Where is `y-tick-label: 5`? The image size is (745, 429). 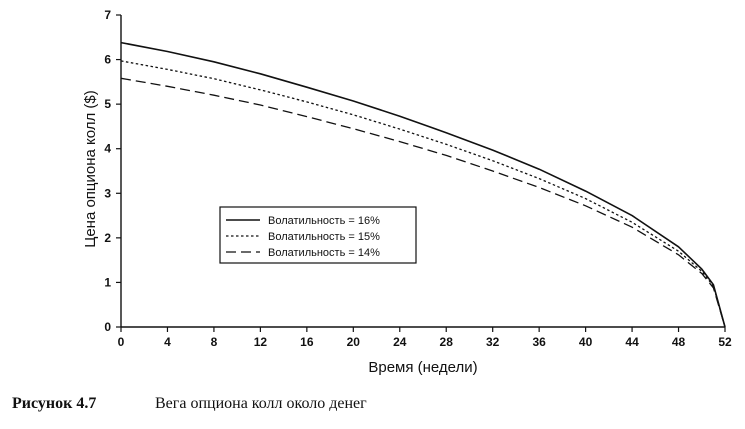 y-tick-label: 5 is located at coordinates (107, 104).